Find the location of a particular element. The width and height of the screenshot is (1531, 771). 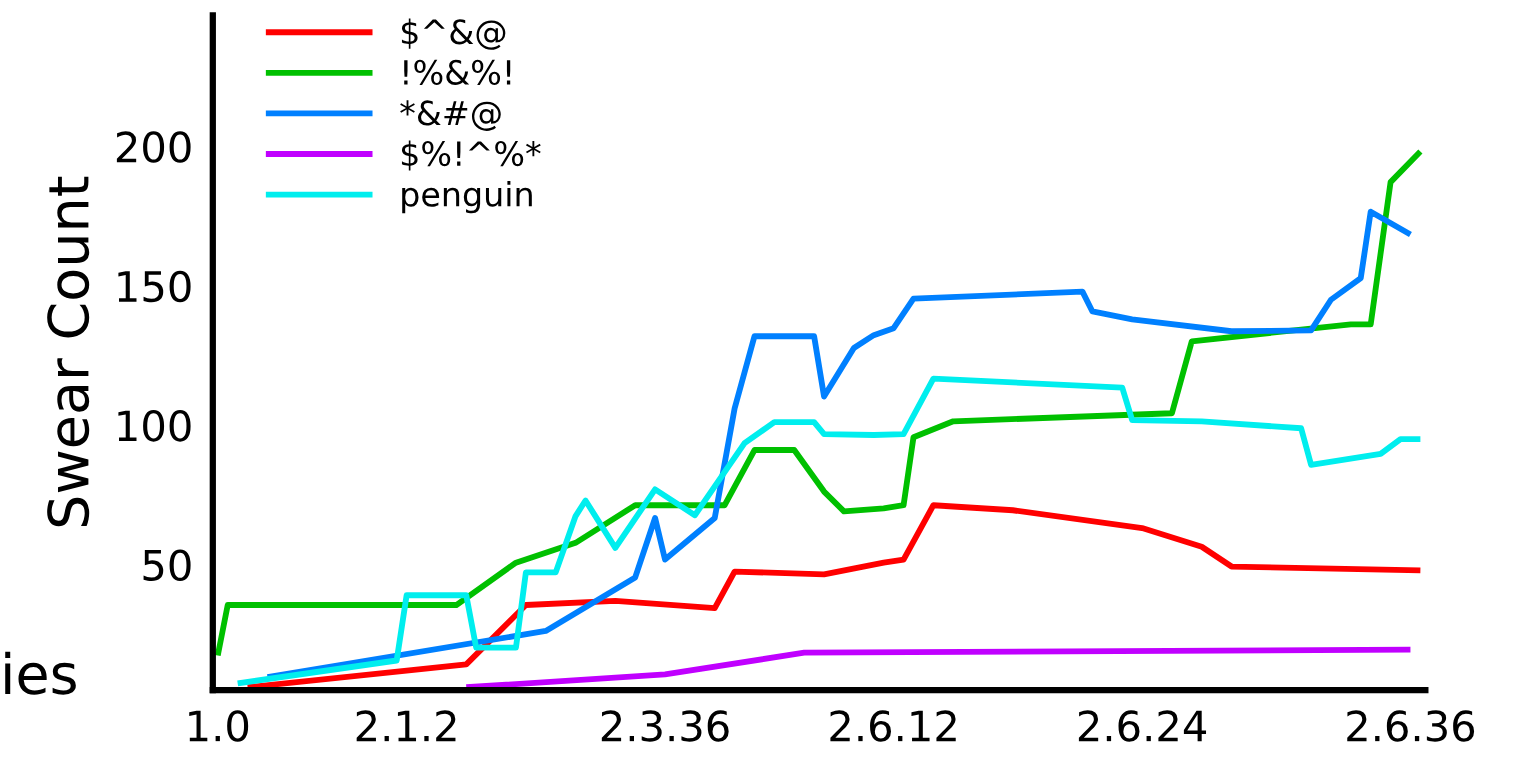

legend-label: !%&%! is located at coordinates (457, 72).